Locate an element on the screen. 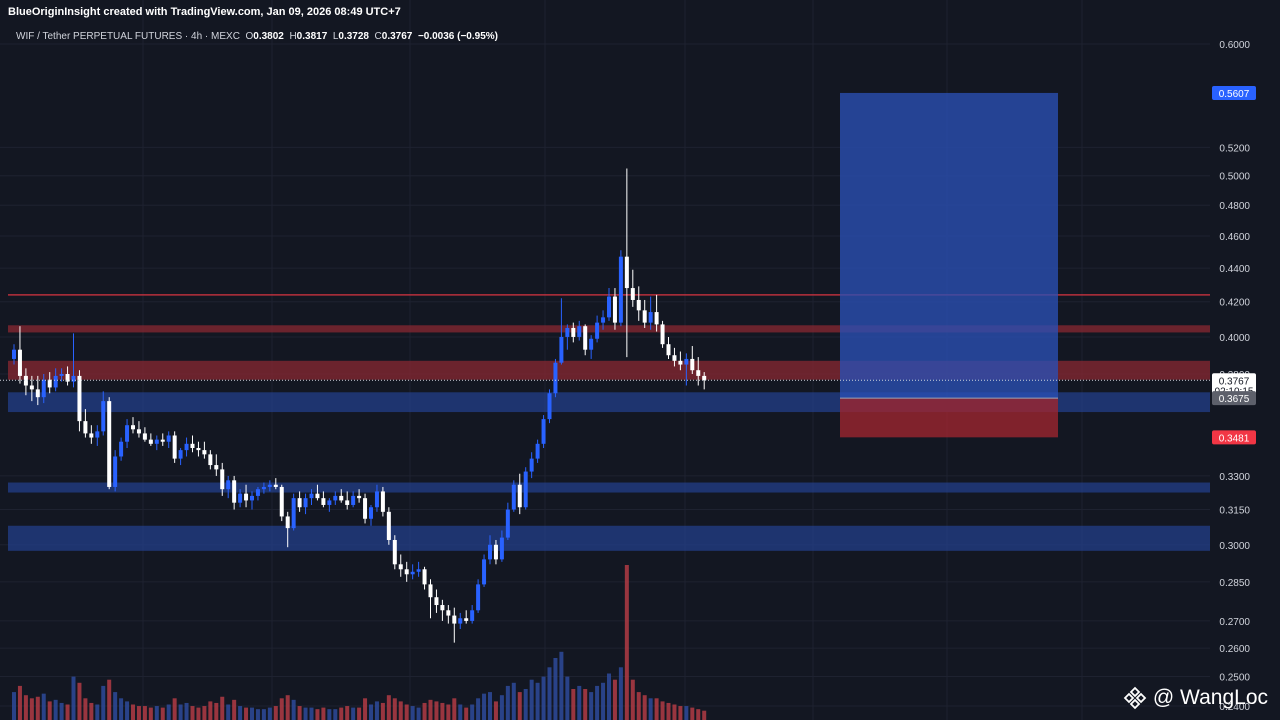  axis-tick-label: 0.2850 is located at coordinates (1234, 583).